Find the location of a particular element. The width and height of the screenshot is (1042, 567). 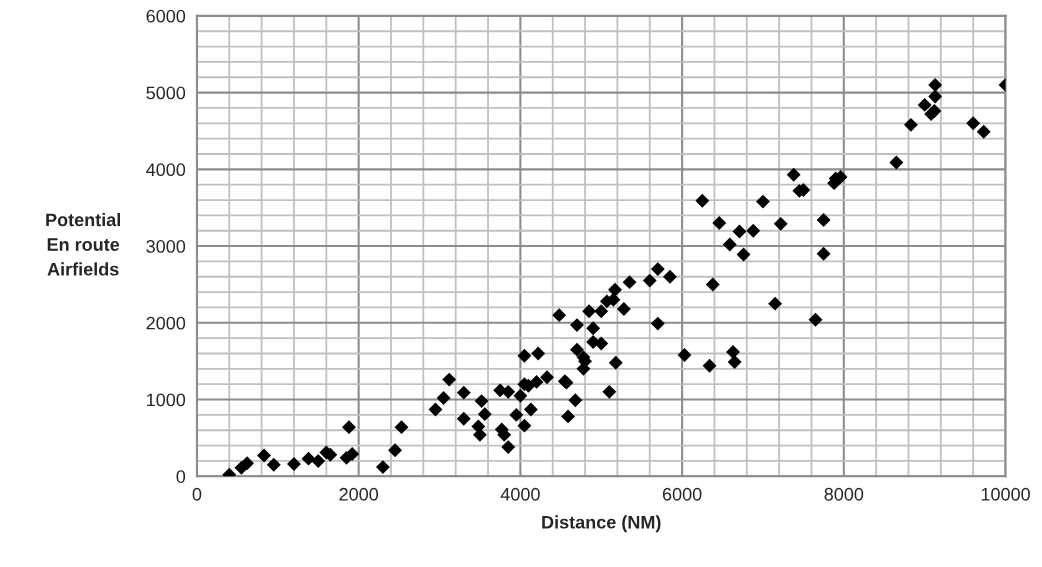

x-tick-label: 6000 is located at coordinates (682, 494).